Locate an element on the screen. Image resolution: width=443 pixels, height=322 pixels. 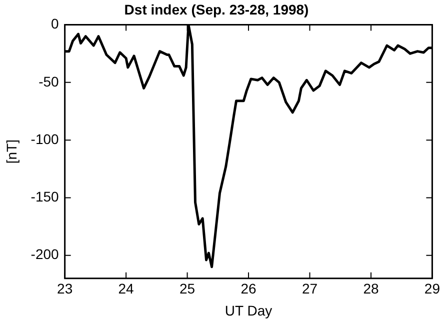
y-tick-label: -200 is located at coordinates (45, 254).